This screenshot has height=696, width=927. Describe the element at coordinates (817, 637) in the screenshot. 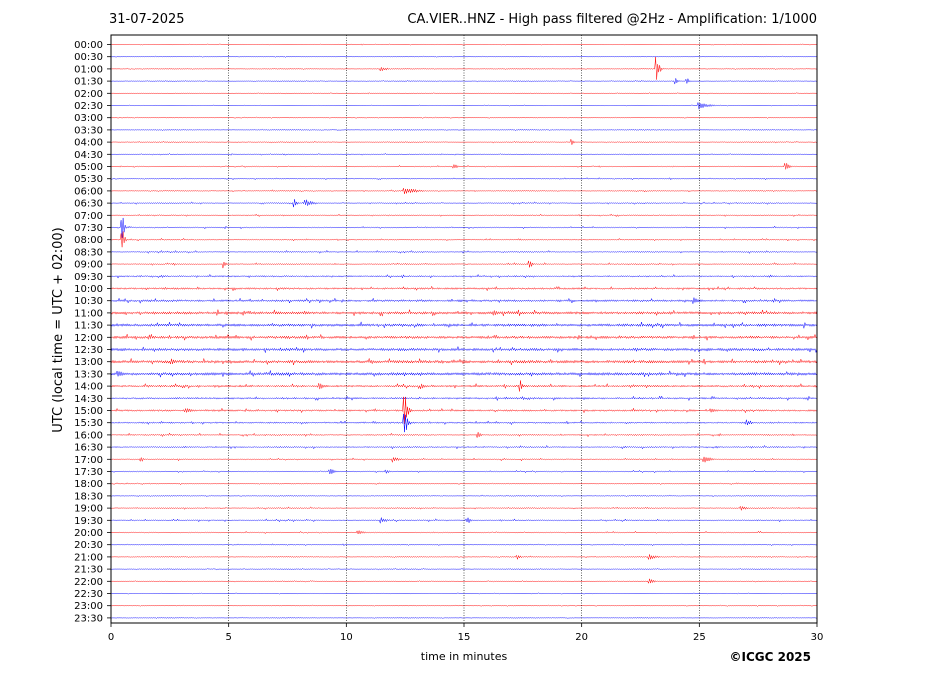

I see `x-tick-label: 30` at that location.